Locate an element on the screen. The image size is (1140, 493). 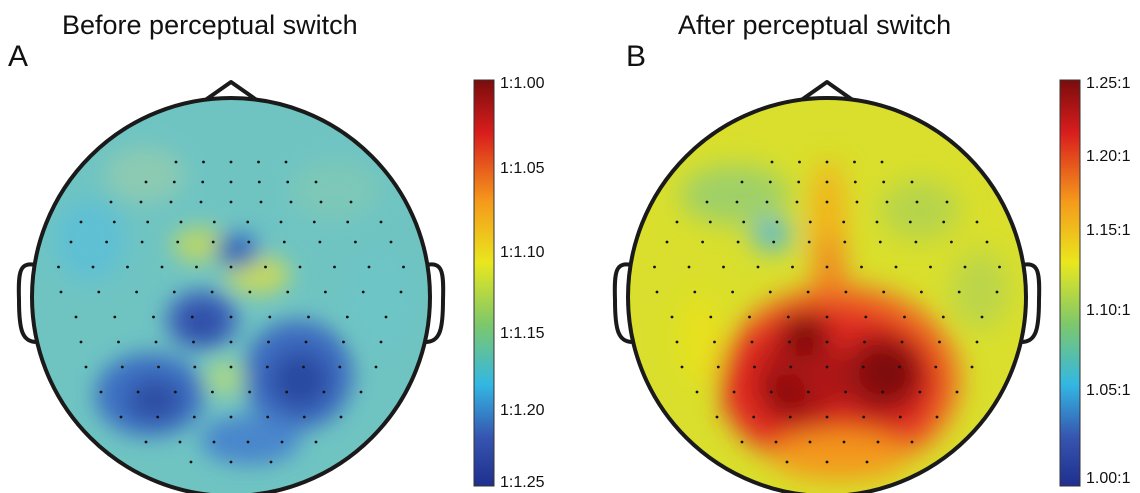
colorbar-b-tick: 1.20:1 is located at coordinates (1108, 156).